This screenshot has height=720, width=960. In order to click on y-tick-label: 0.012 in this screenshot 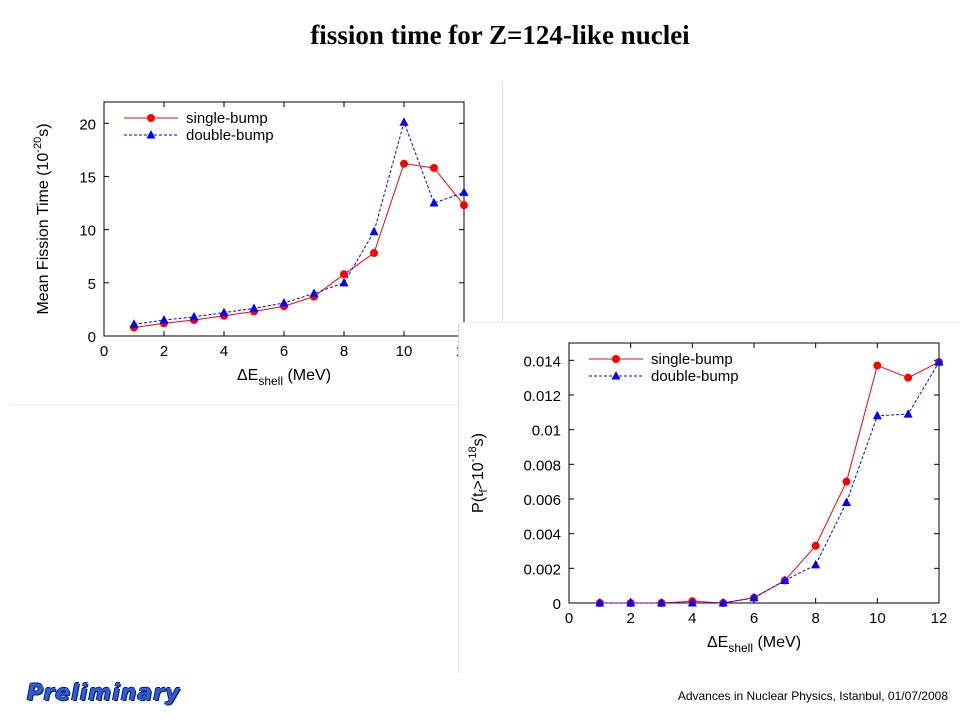, I will do `click(542, 396)`.